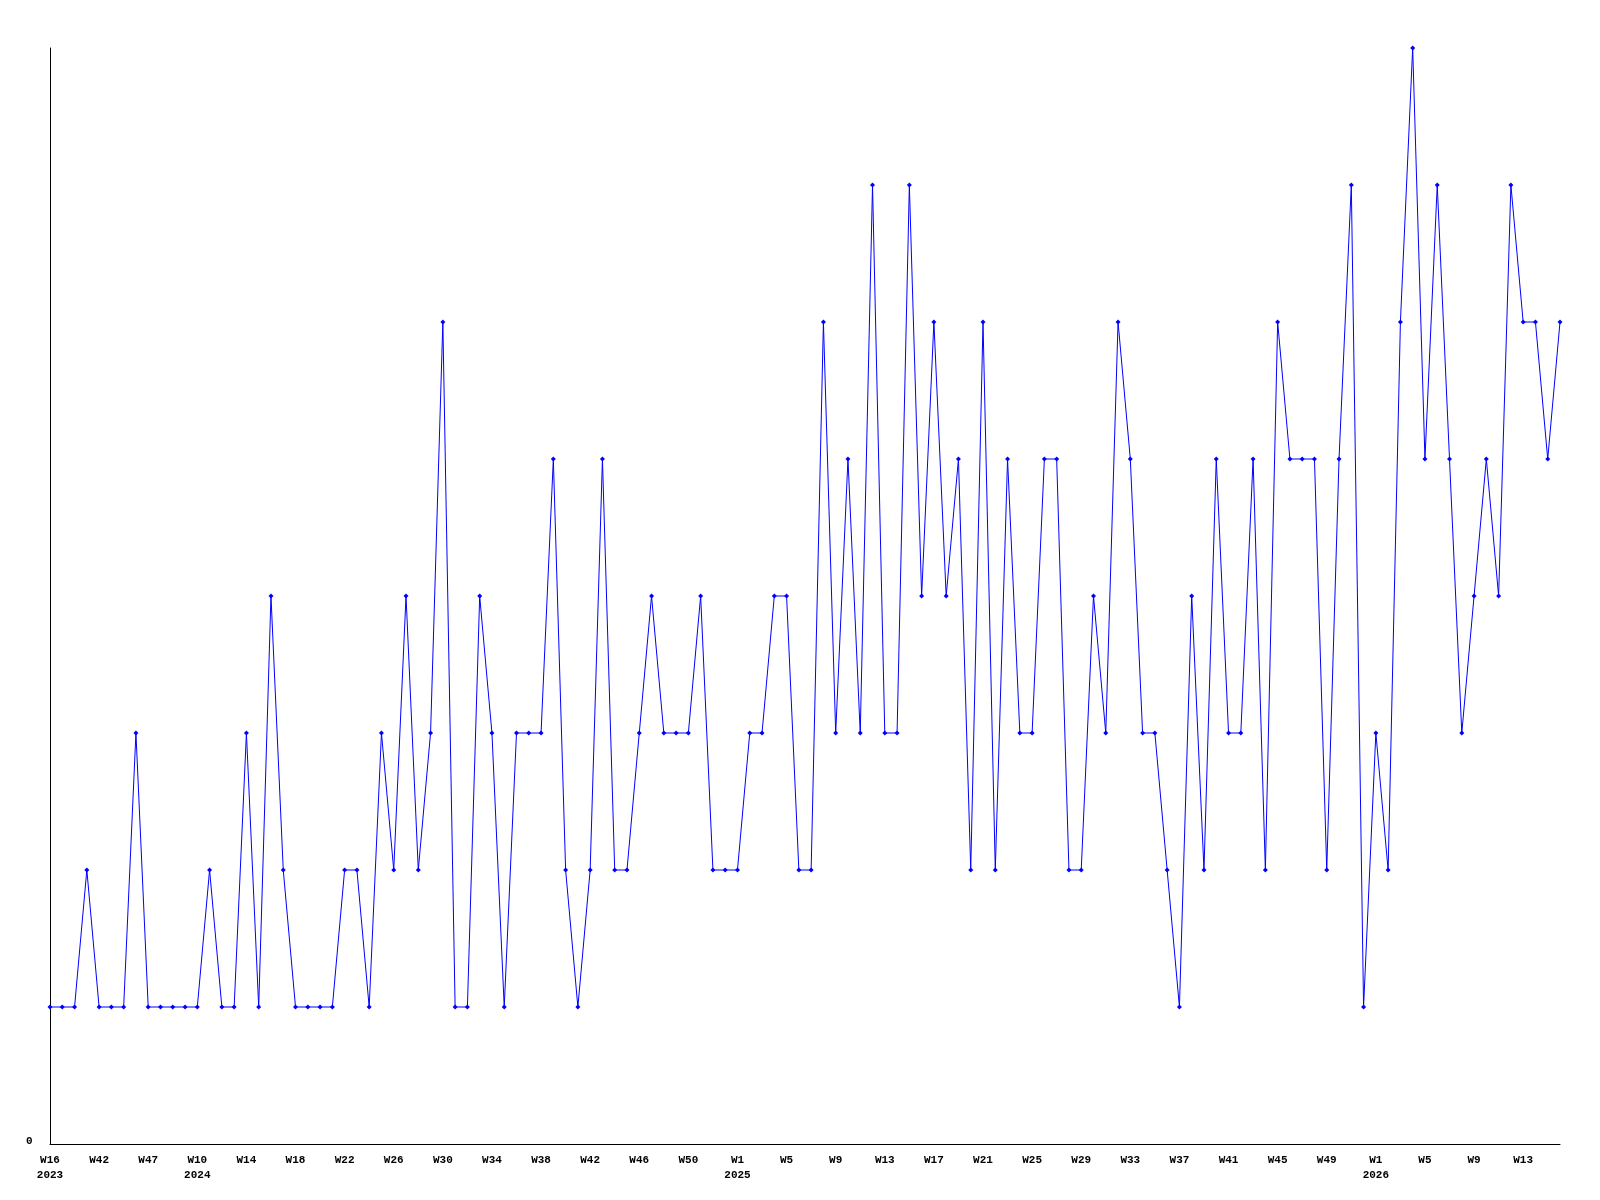 The height and width of the screenshot is (1200, 1600). What do you see at coordinates (1081, 1159) in the screenshot?
I see `x-tick-label: W29` at bounding box center [1081, 1159].